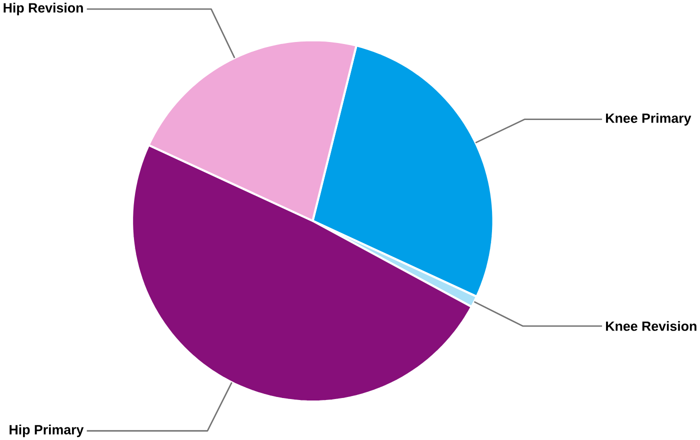 Image resolution: width=700 pixels, height=440 pixels. I want to click on slice-label: Hip Primary, so click(47, 431).